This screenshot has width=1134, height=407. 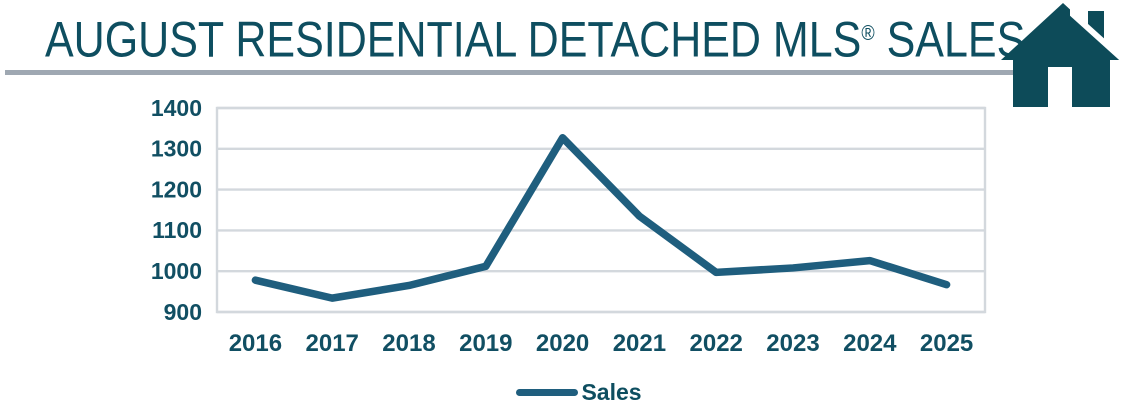 What do you see at coordinates (1060, 87) in the screenshot?
I see `house-door` at bounding box center [1060, 87].